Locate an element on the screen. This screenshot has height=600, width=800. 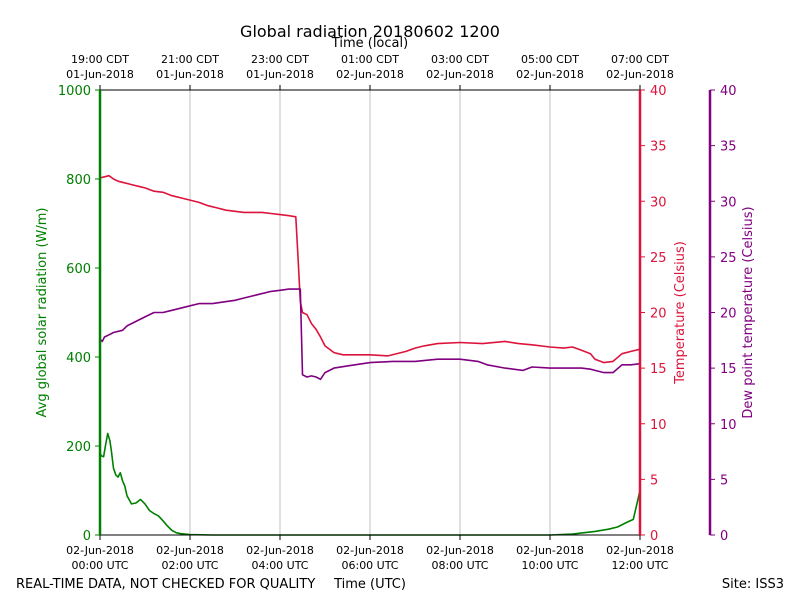
dewpoint-tick-label: 0 is located at coordinates (724, 536).